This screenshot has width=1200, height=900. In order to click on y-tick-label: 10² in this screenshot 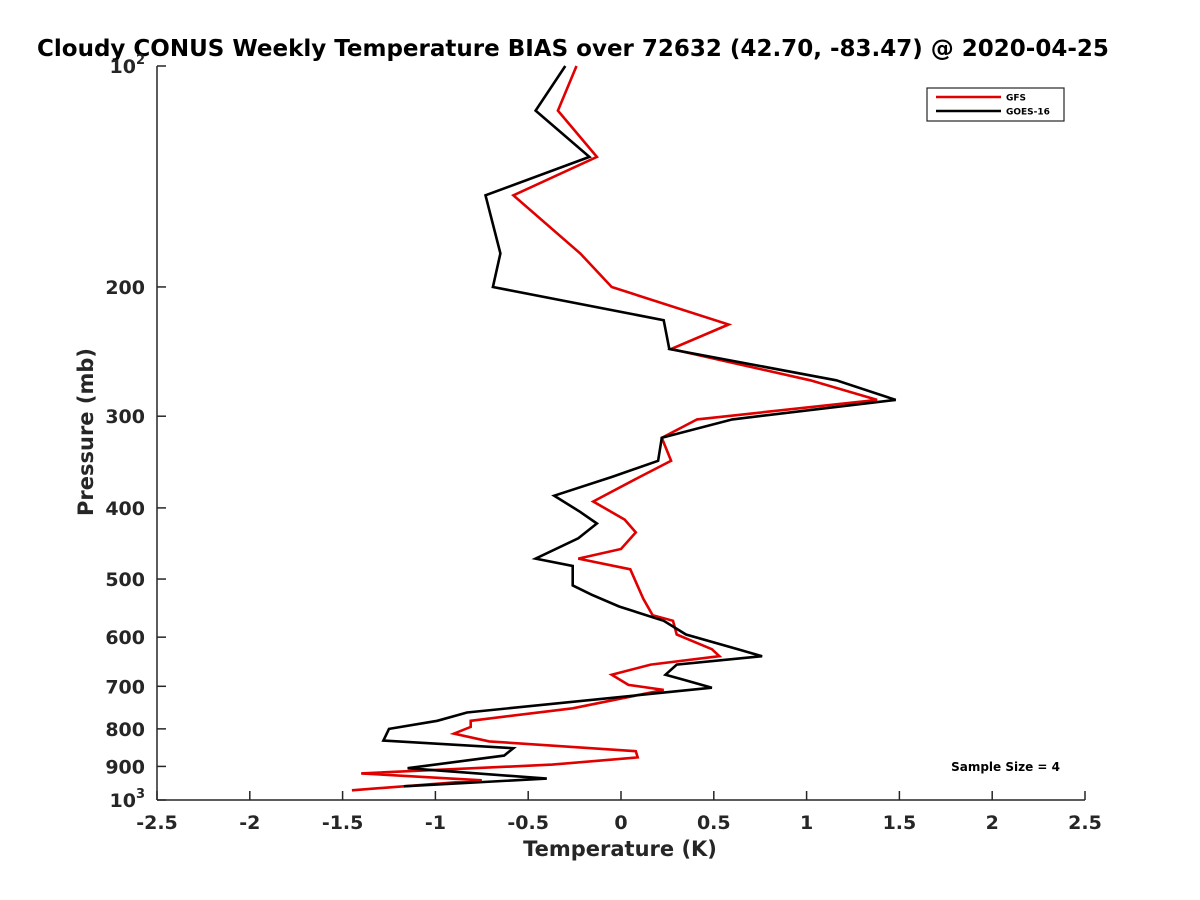, I will do `click(128, 65)`.